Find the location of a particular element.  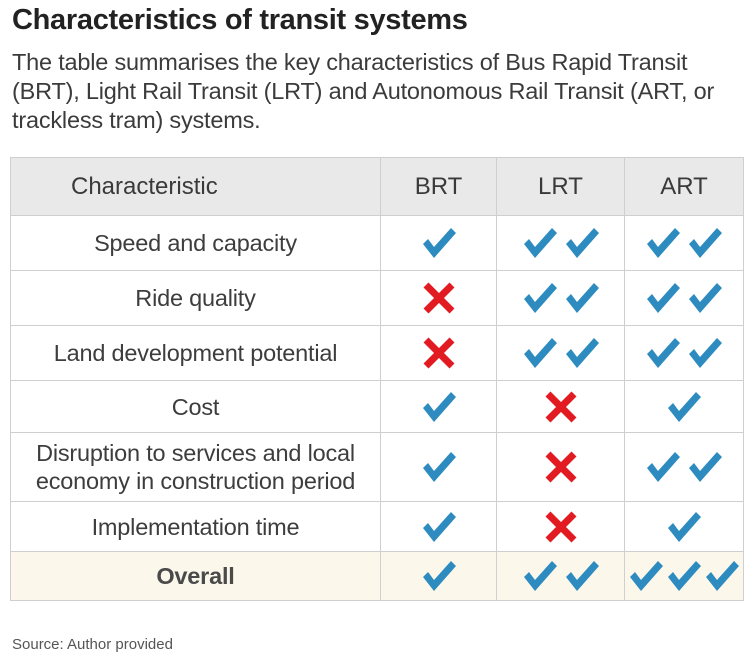

column-header-art: ART is located at coordinates (684, 186).